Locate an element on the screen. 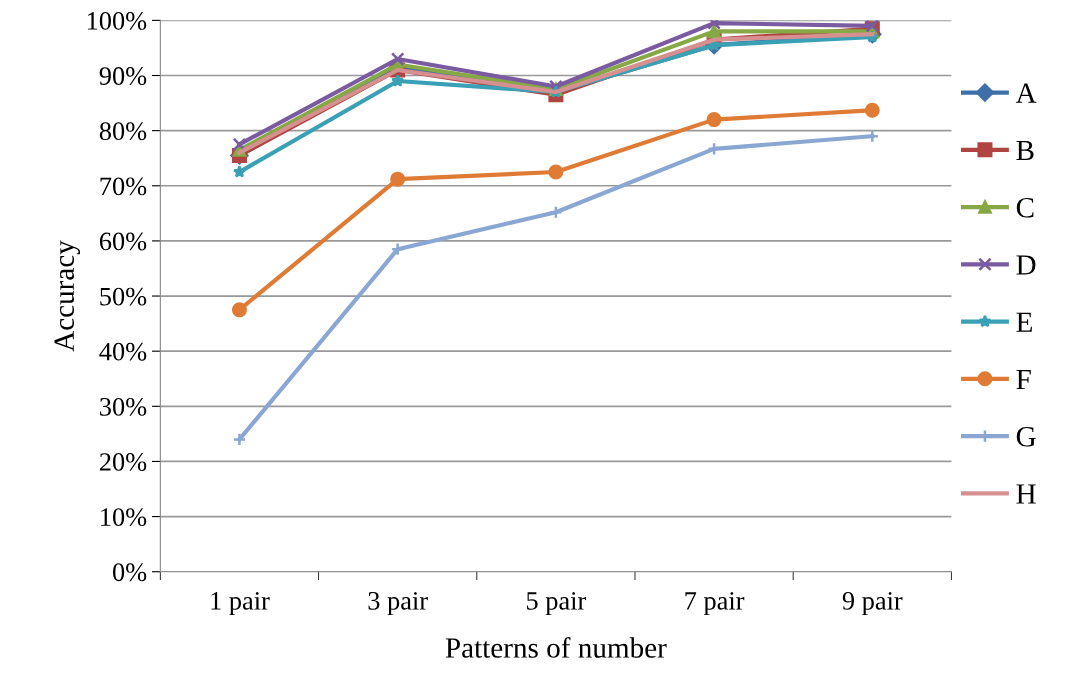 This screenshot has height=679, width=1069. y-tick-label: 20% is located at coordinates (123, 462).